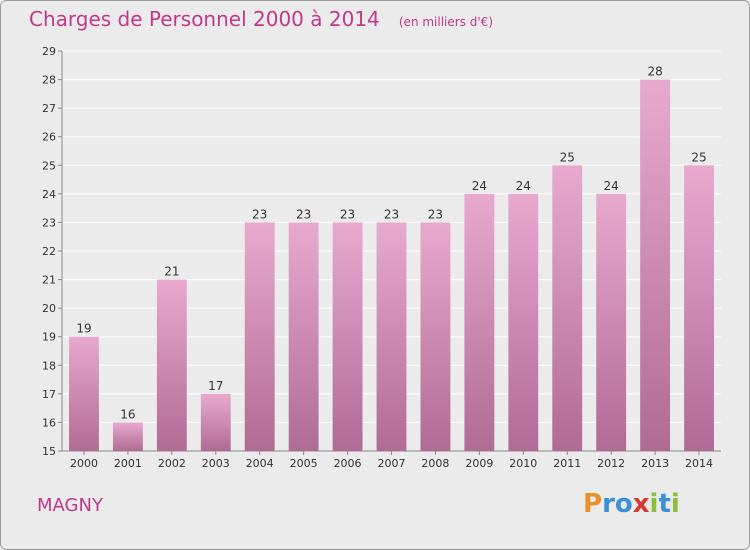  I want to click on y-tick-label: 27, so click(49, 108).